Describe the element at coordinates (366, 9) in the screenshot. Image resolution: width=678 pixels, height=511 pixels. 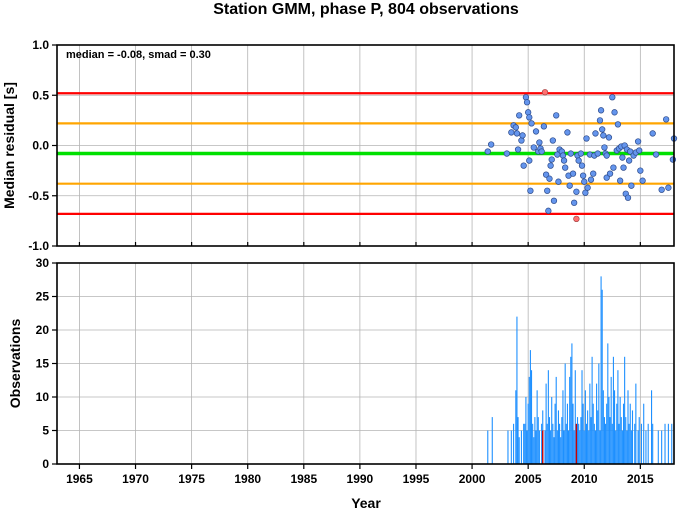
I see `chart-title: Station GMM, phase P, 804 observations` at that location.